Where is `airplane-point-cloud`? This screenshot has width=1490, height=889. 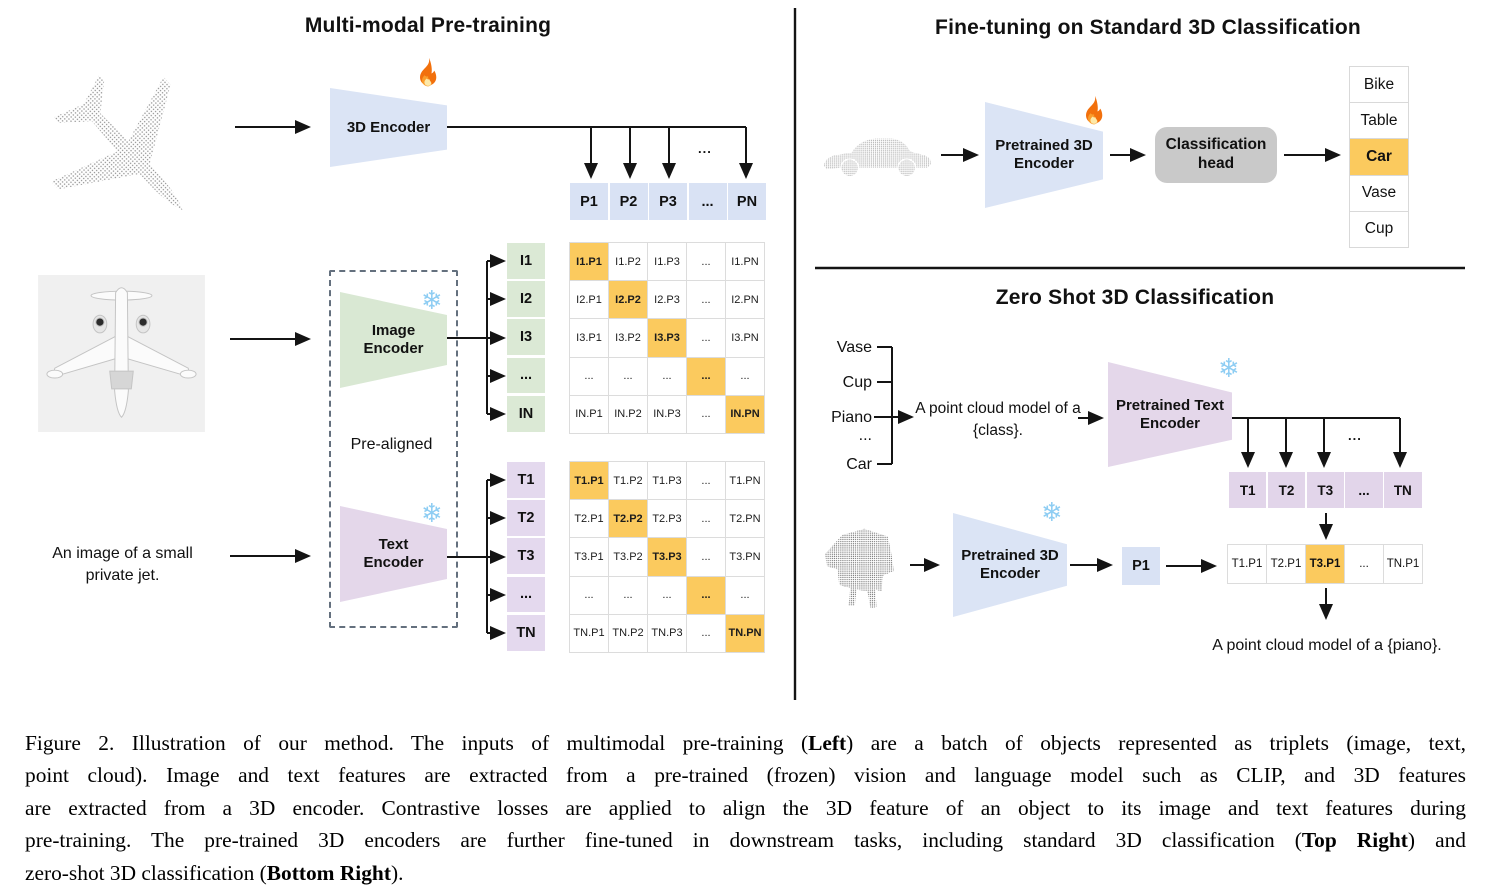 airplane-point-cloud is located at coordinates (121, 144).